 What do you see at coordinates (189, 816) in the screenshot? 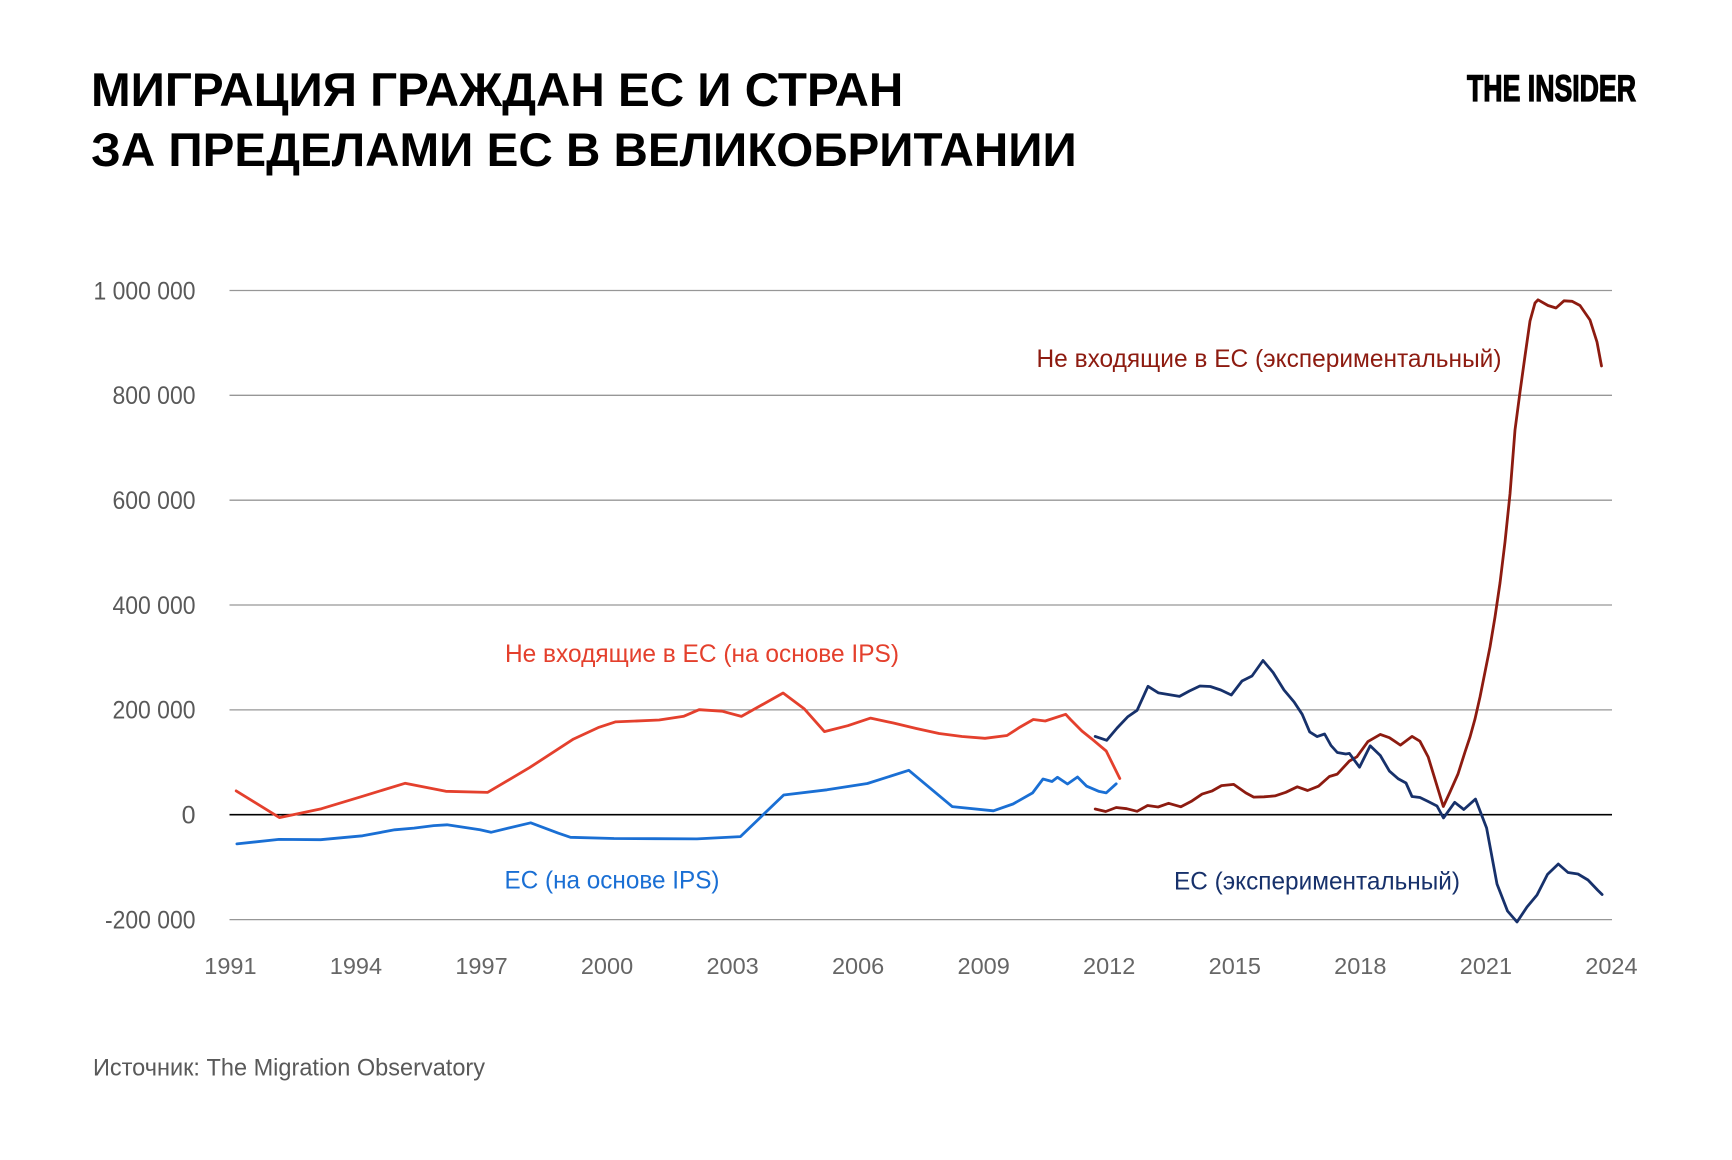
I see `svg-text: 0` at bounding box center [189, 816].